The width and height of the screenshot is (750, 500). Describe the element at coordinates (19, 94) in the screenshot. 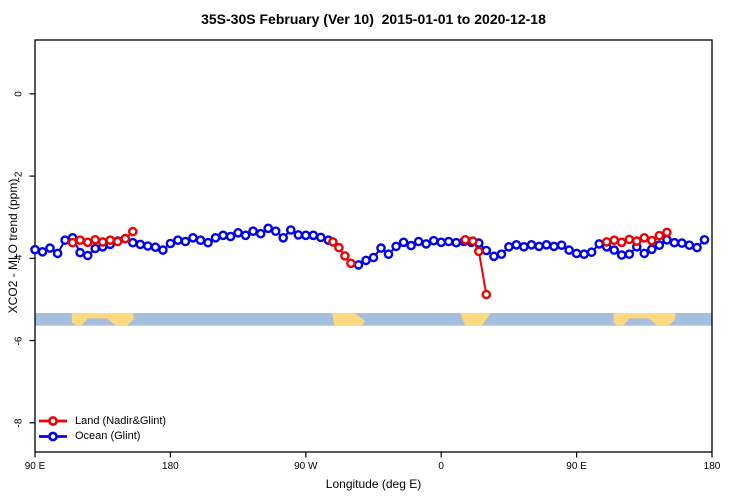

I see `y-tick-label: 0` at that location.